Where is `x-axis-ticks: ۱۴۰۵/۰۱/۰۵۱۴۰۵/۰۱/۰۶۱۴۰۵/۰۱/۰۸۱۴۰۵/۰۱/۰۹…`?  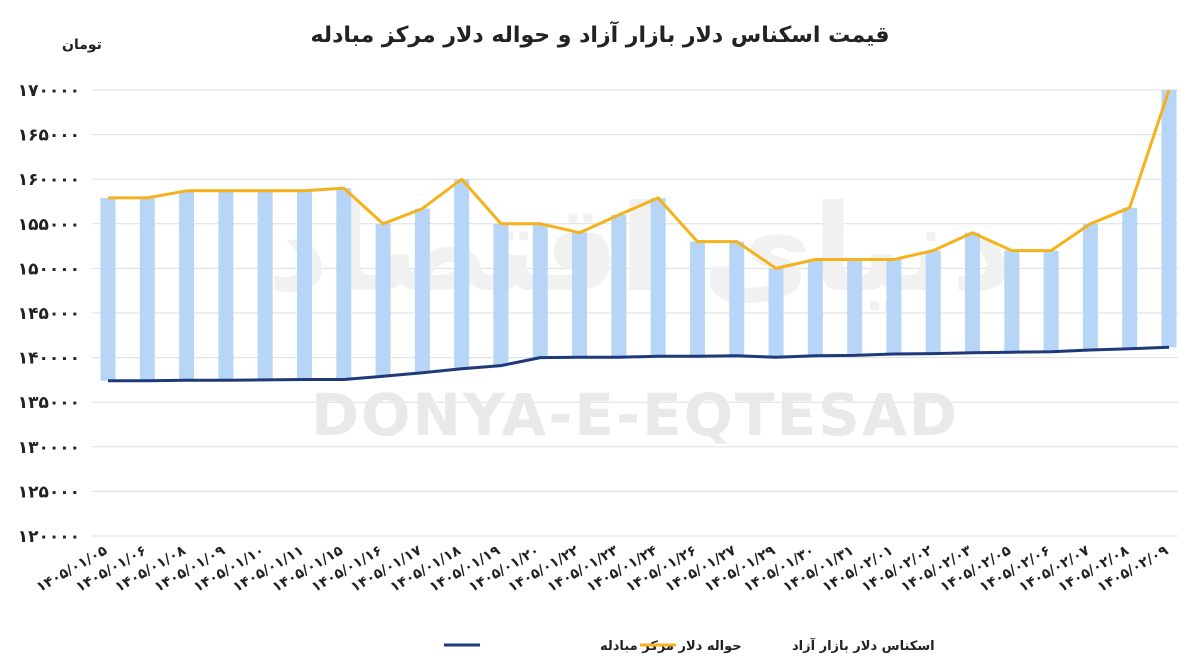
x-axis-ticks: ۱۴۰۵/۰۱/۰۵۱۴۰۵/۰۱/۰۶۱۴۰۵/۰۱/۰۸۱۴۰۵/۰۱/۰۹… is located at coordinates (602, 568).